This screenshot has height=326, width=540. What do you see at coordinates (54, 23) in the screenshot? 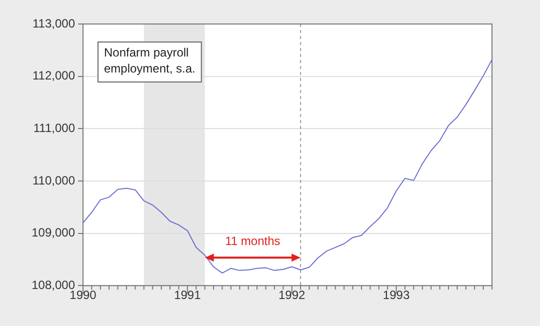
I see `y-tick-label: 113,000` at bounding box center [54, 23].